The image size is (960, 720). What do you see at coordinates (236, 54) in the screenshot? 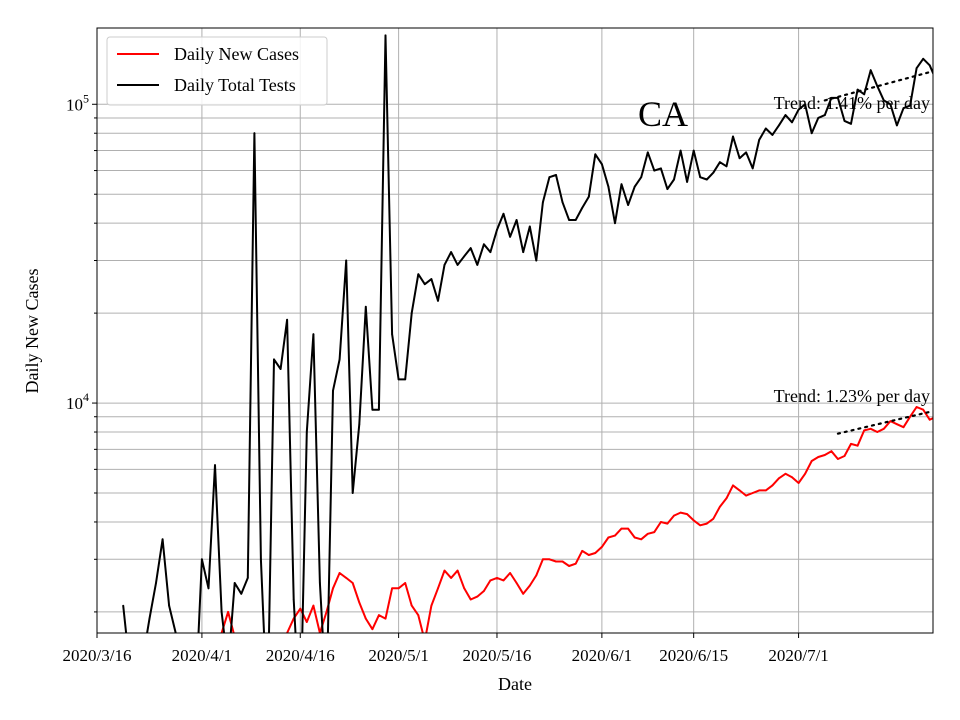
I see `legend-label-daily-new-cases: Daily New Cases` at bounding box center [236, 54].